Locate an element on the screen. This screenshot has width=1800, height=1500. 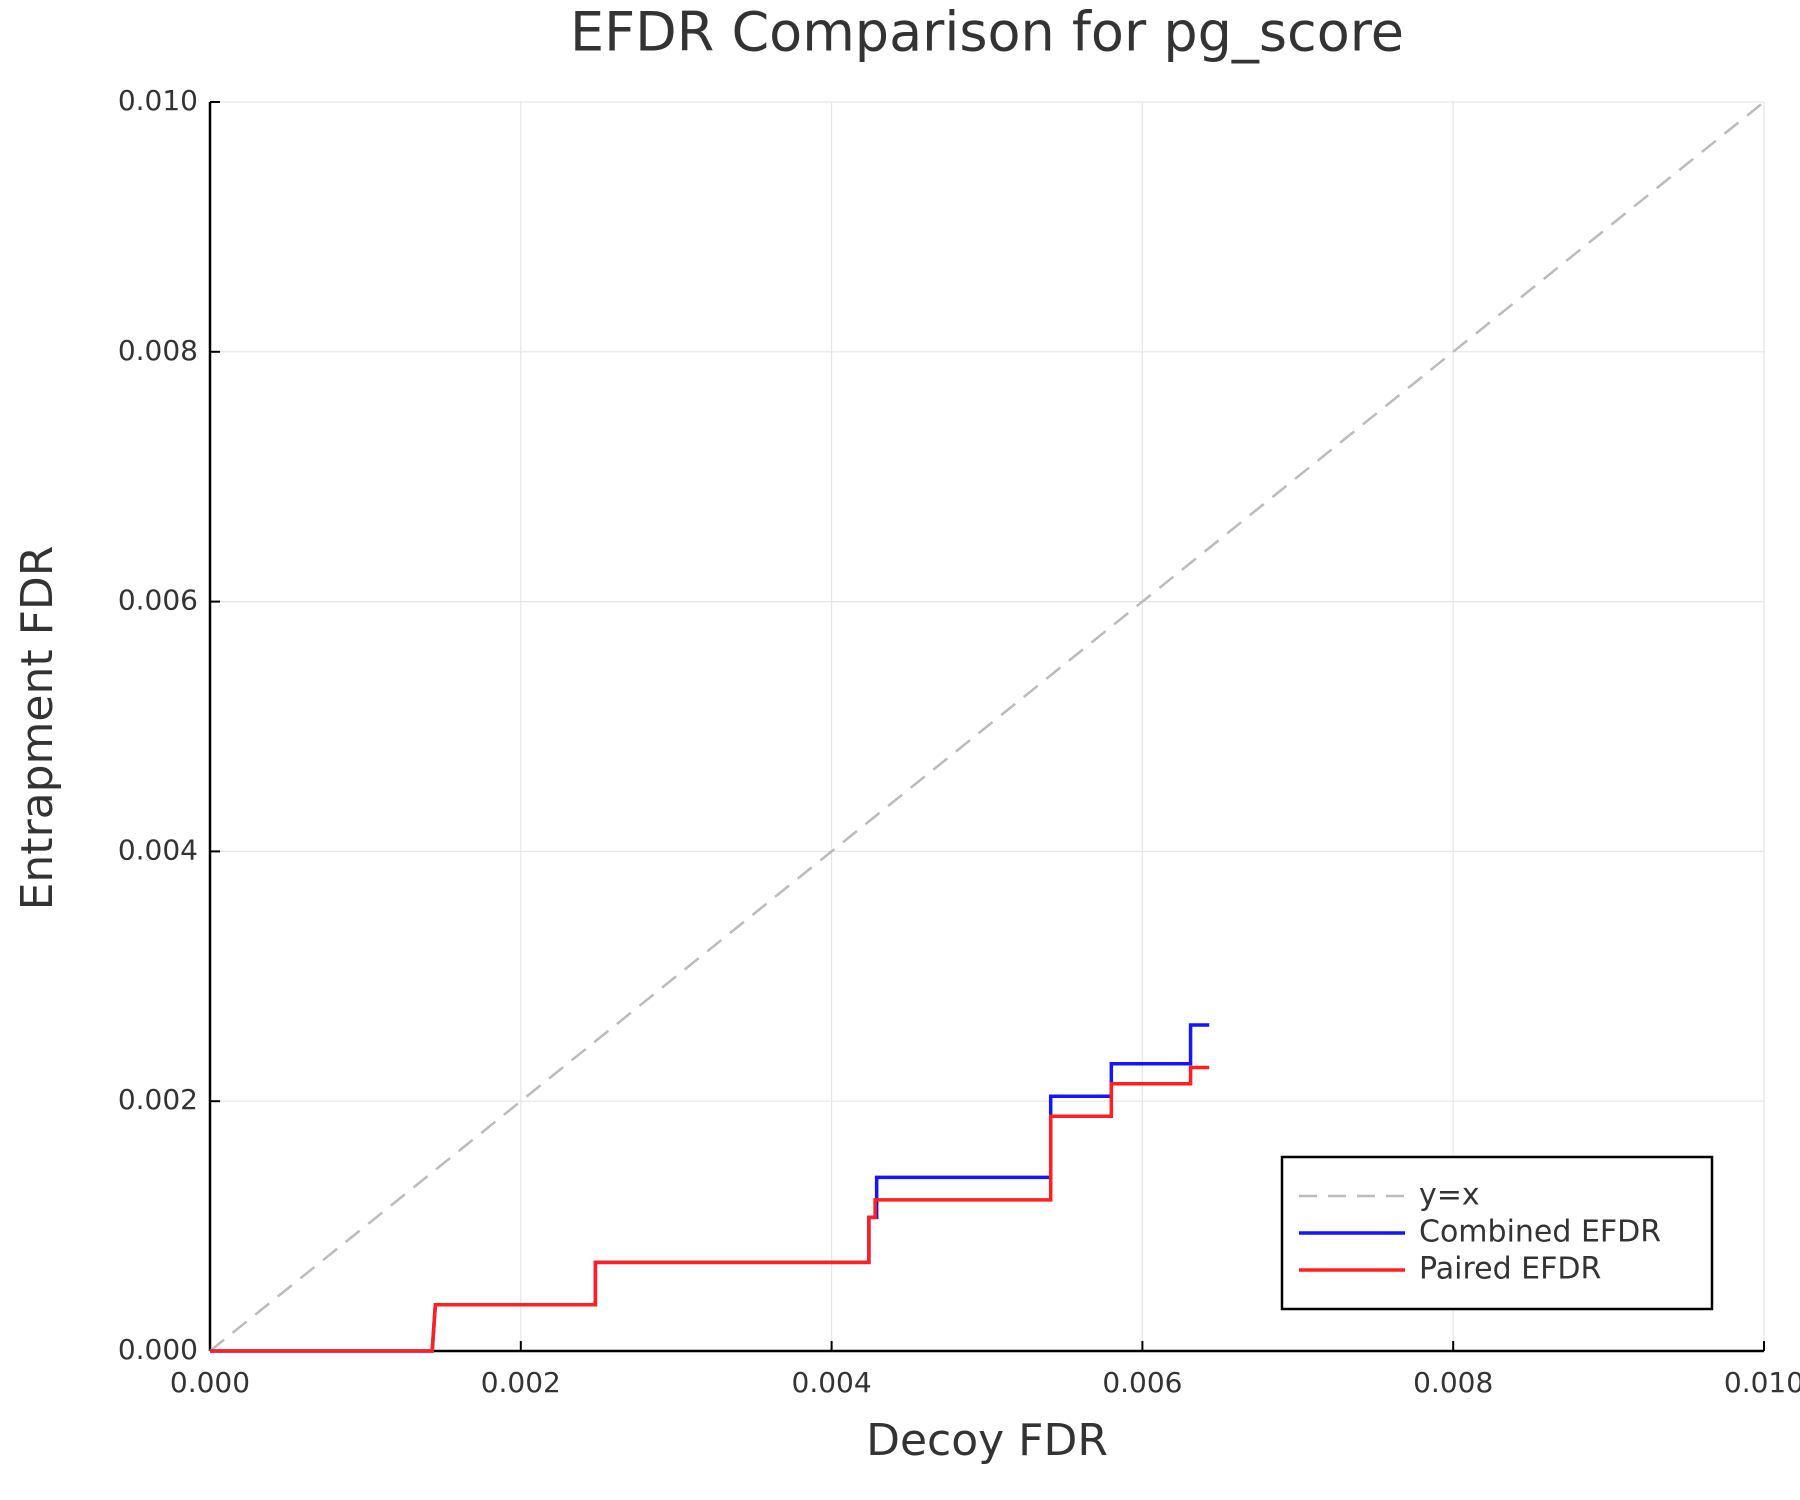
chart-title: EFDR Comparison for pg_score is located at coordinates (987, 32).